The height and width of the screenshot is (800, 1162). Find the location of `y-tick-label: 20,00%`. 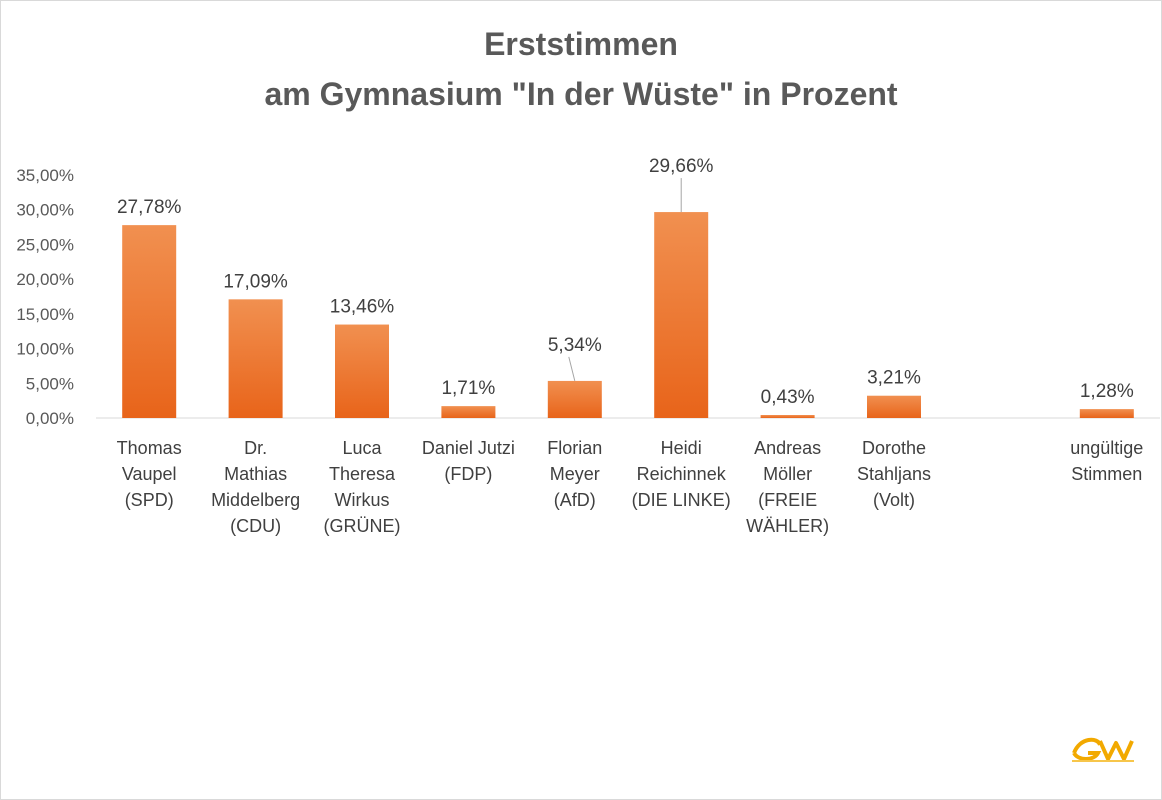

y-tick-label: 20,00% is located at coordinates (45, 279).